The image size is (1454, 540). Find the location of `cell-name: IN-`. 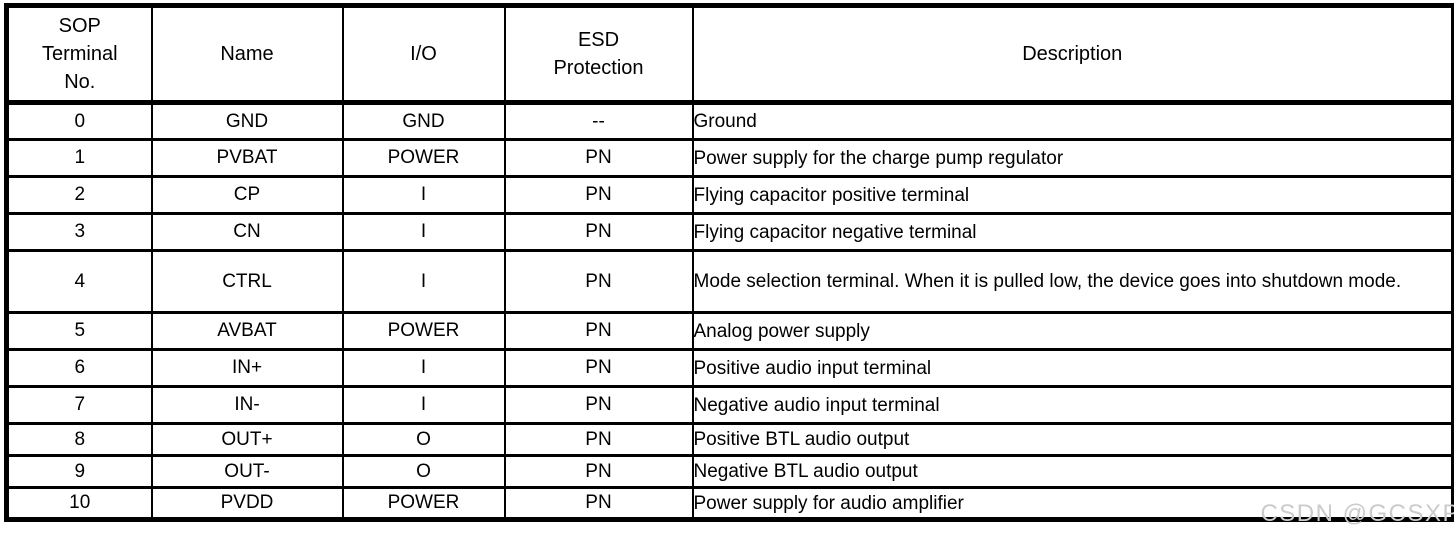

cell-name: IN- is located at coordinates (247, 405).